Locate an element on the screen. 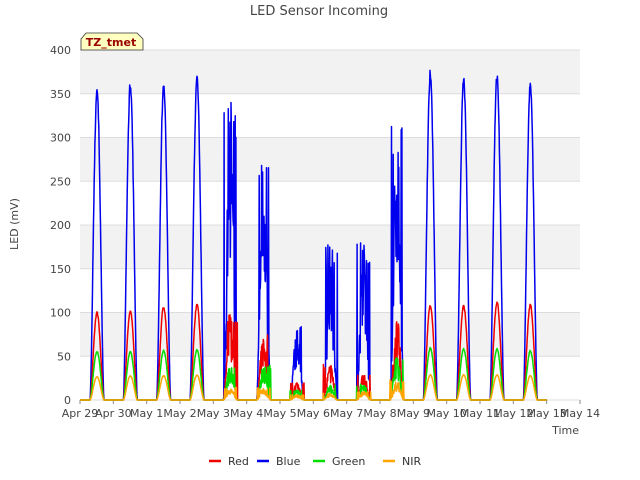 This screenshot has width=640, height=480. y-tick-label: 400 is located at coordinates (60, 50).